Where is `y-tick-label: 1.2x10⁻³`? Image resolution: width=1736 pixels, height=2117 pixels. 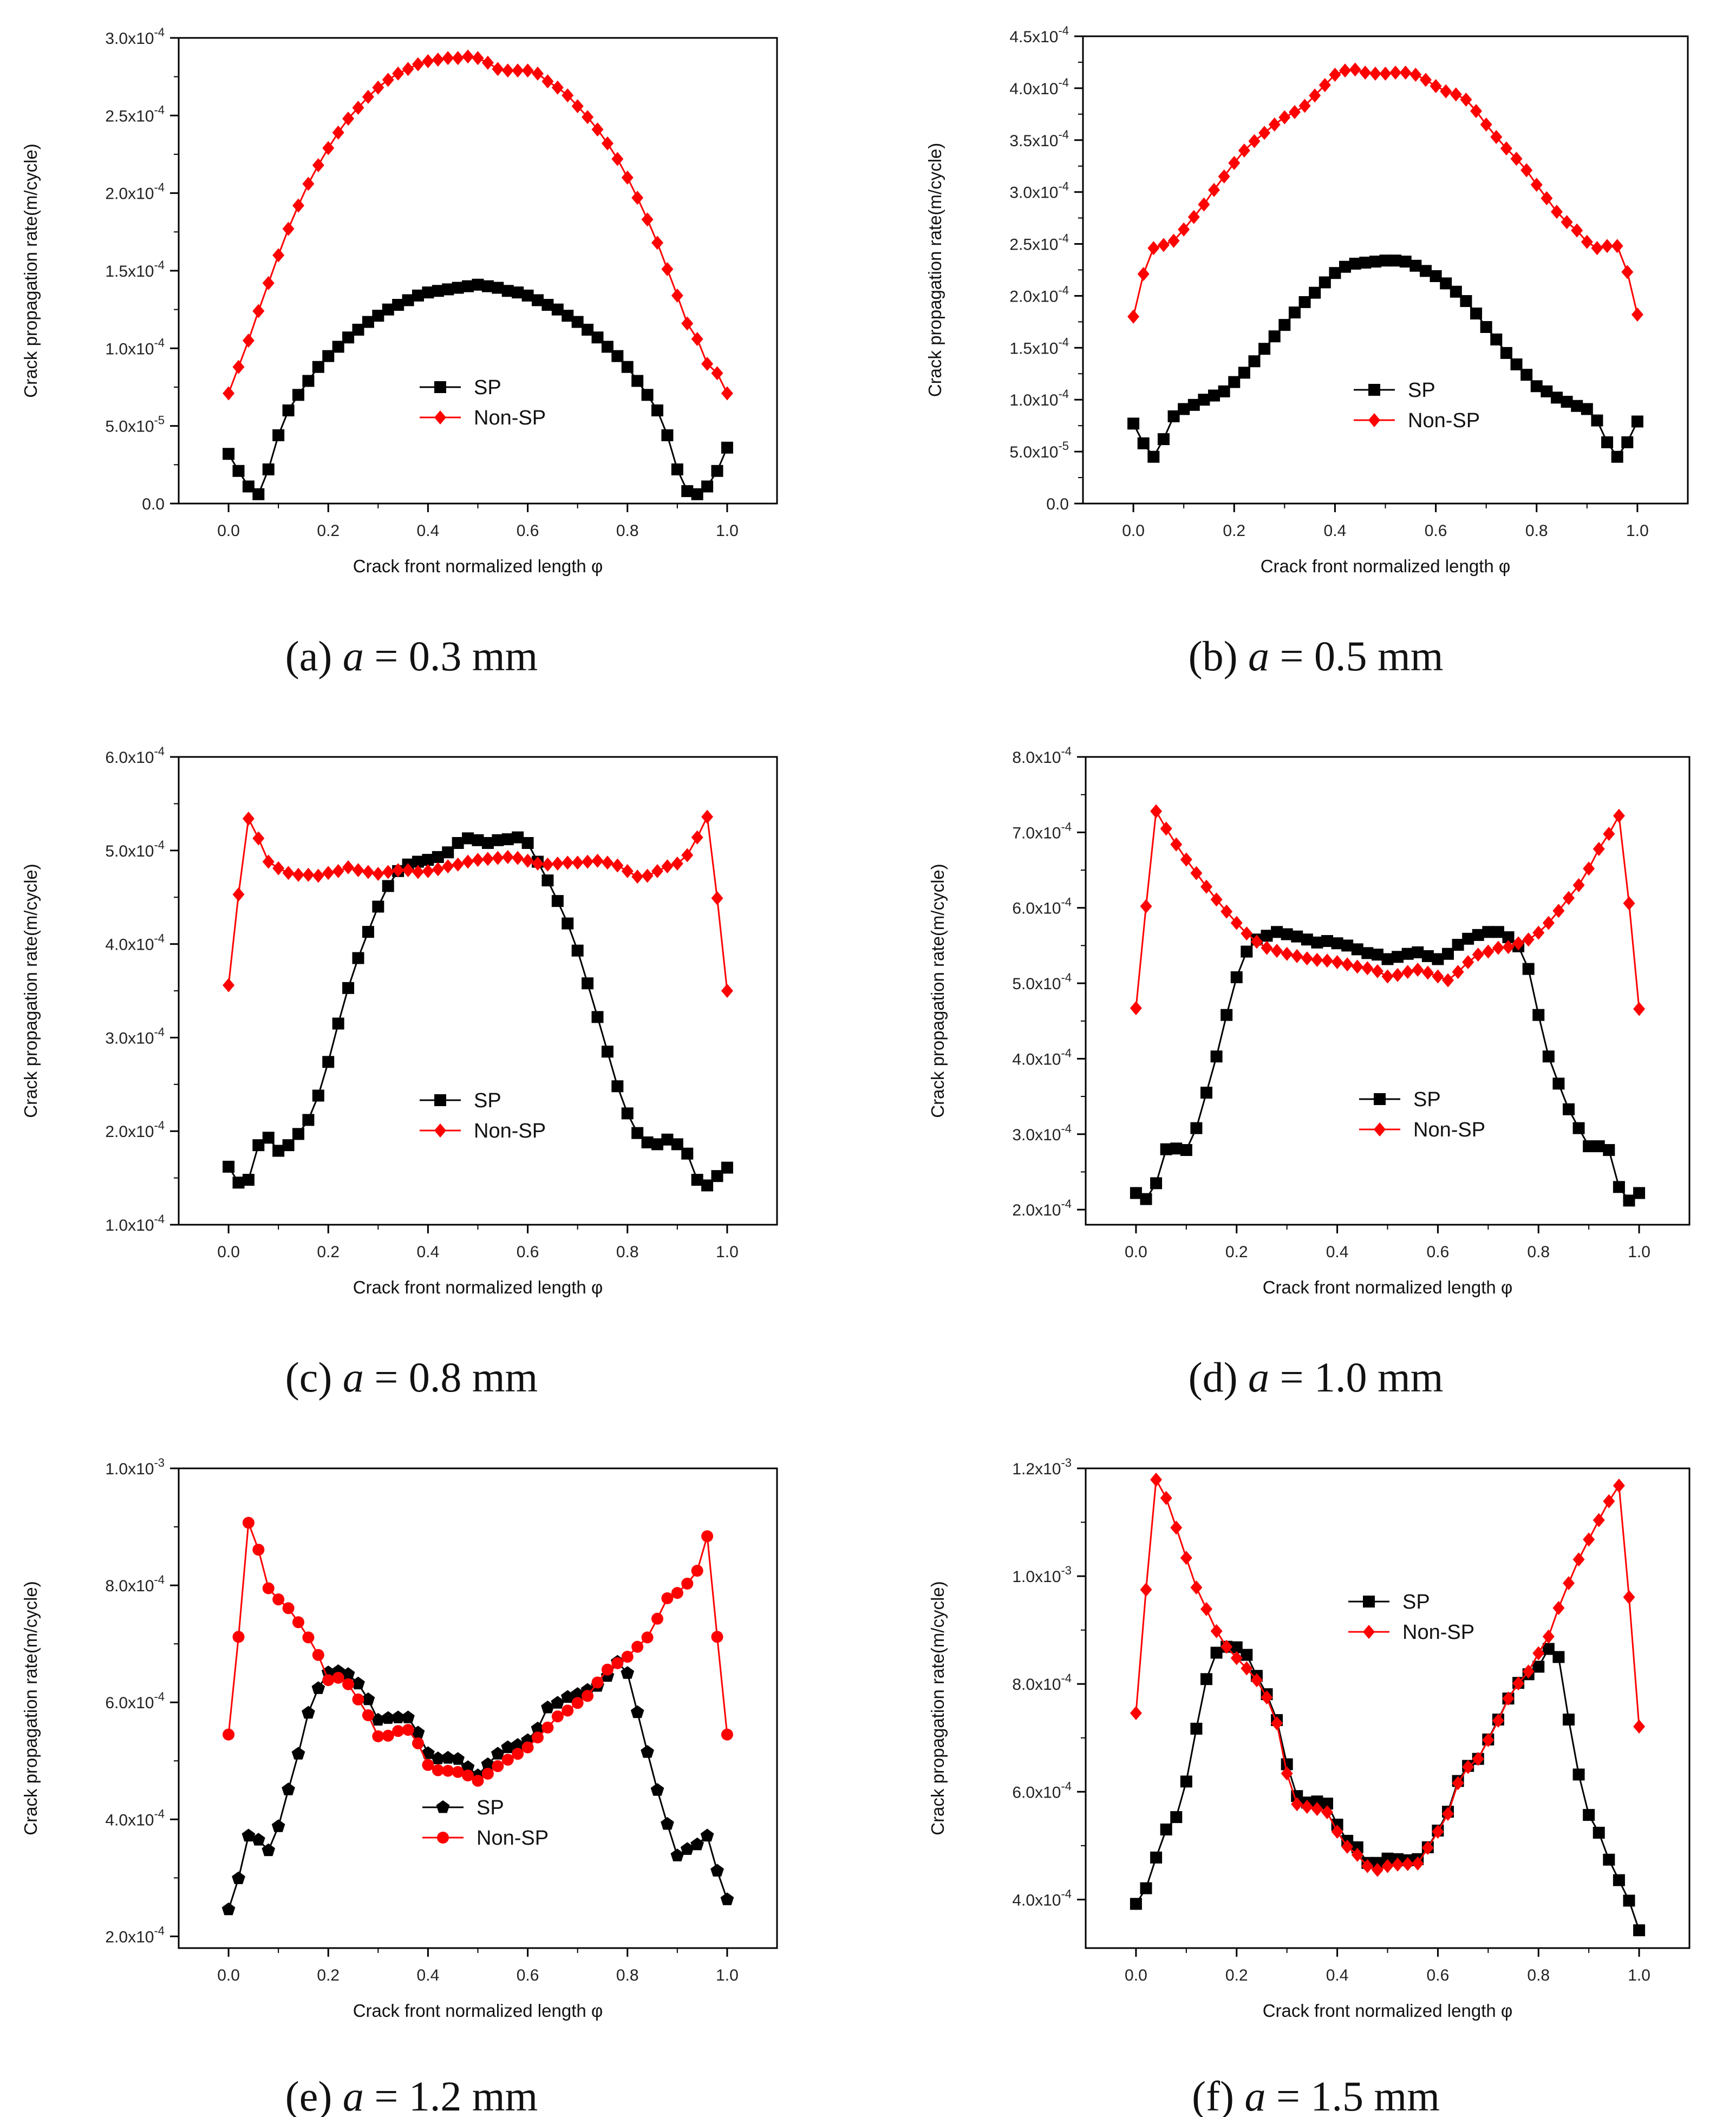
y-tick-label: 1.2x10⁻³ is located at coordinates (1042, 1467).